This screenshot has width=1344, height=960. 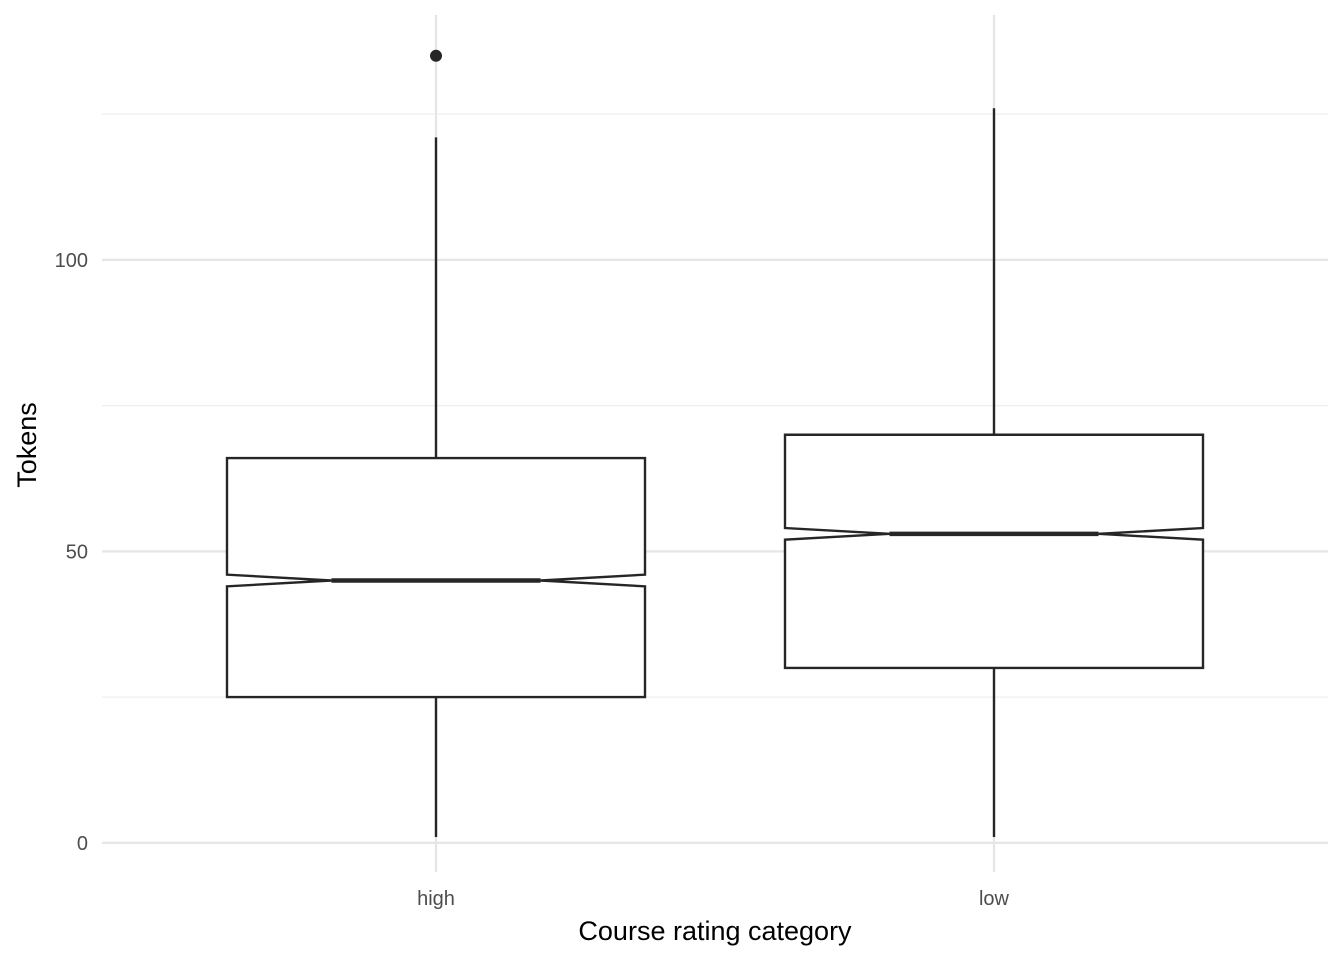 I want to click on outlier-point, so click(x=436, y=55).